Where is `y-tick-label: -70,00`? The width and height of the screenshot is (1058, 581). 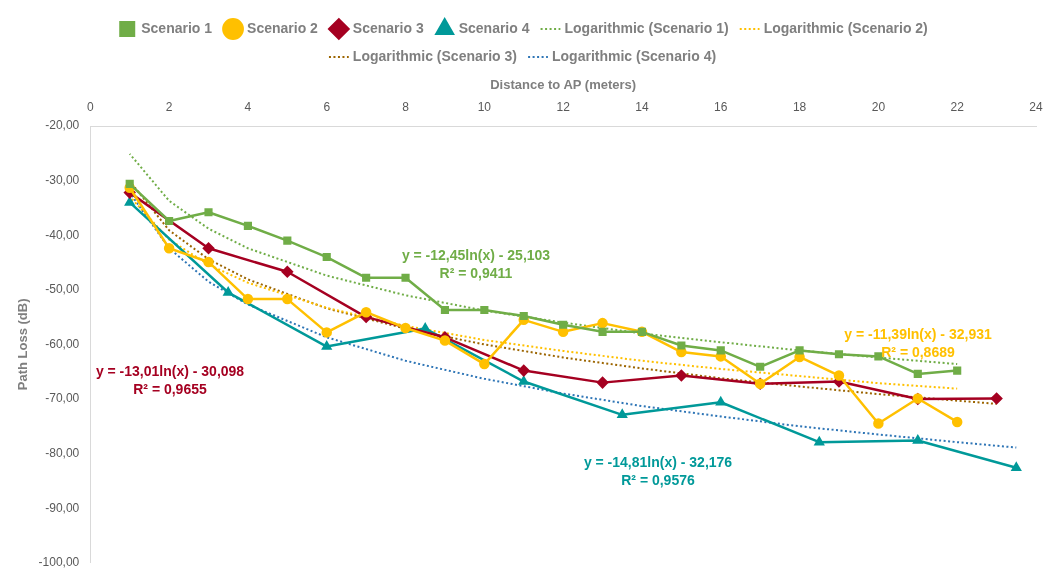
y-tick-label: -70,00 is located at coordinates (62, 398).